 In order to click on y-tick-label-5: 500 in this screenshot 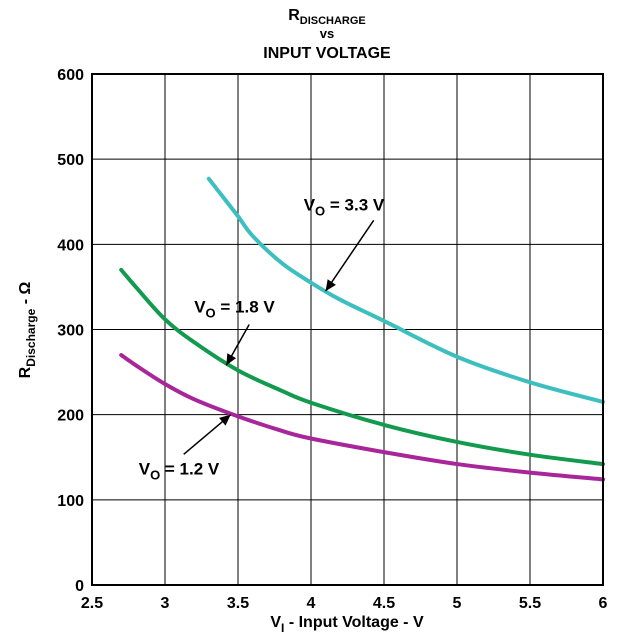, I will do `click(70, 160)`.